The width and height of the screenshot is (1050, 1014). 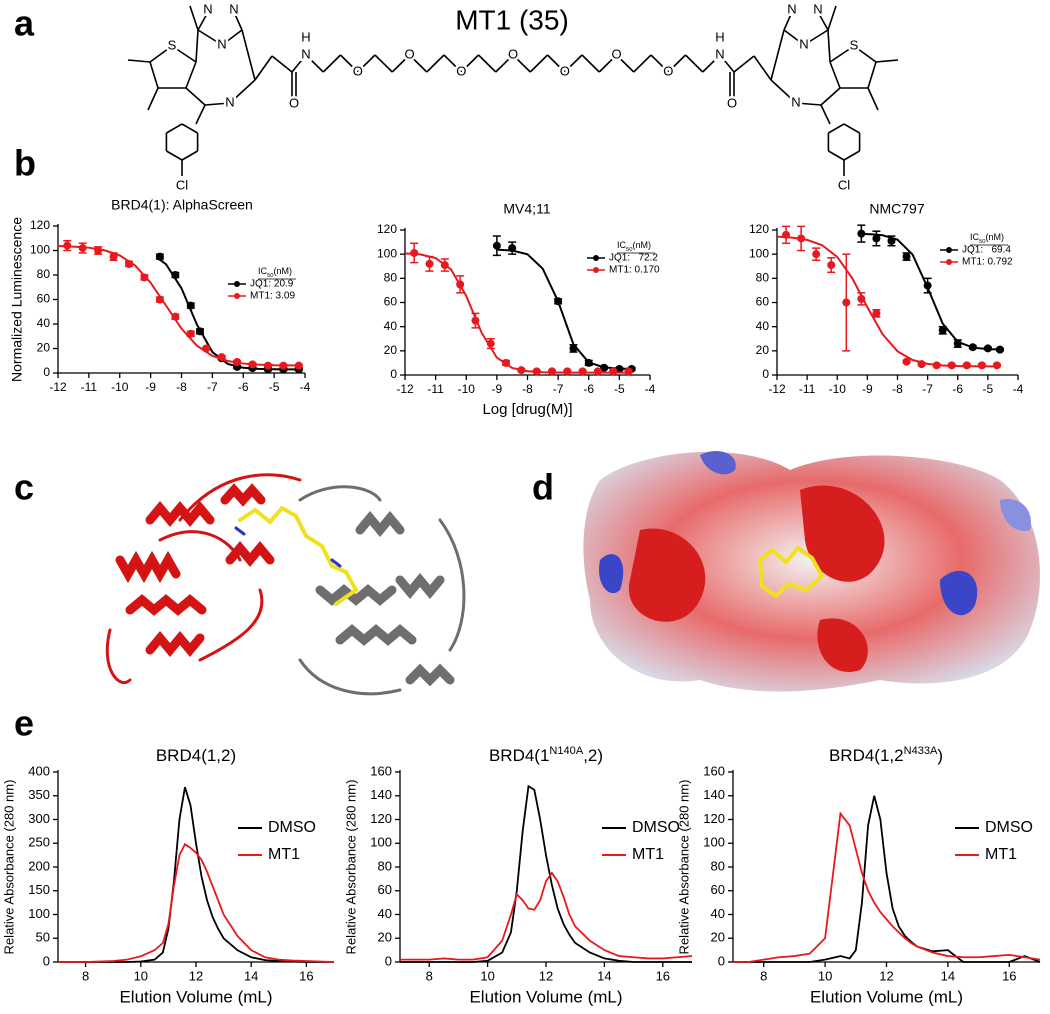 I want to click on text-part: BRD4(1,2), so click(x=196, y=755).